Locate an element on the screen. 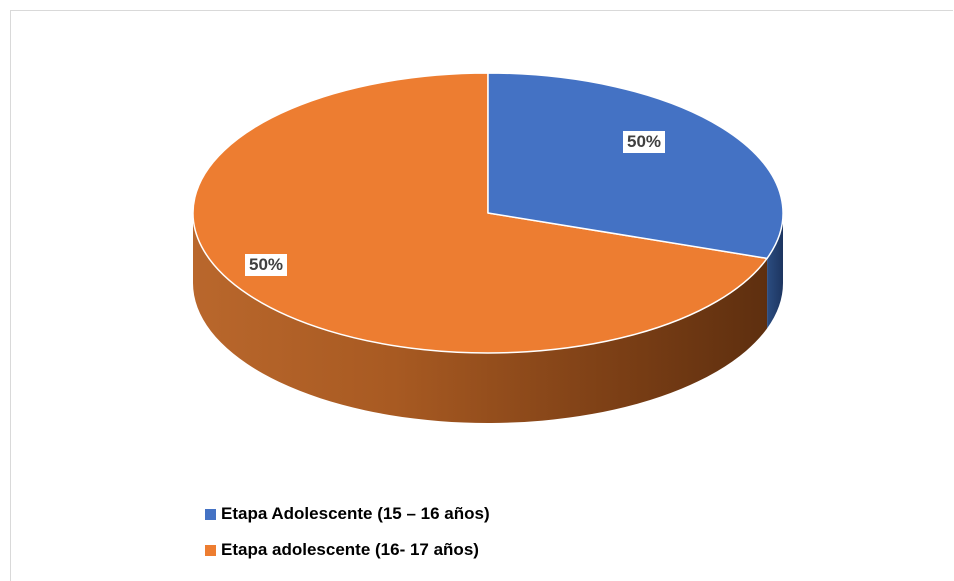 The height and width of the screenshot is (581, 954). legend-item-etapa-15-16: Etapa Adolescente (15 – 16 años) is located at coordinates (347, 514).